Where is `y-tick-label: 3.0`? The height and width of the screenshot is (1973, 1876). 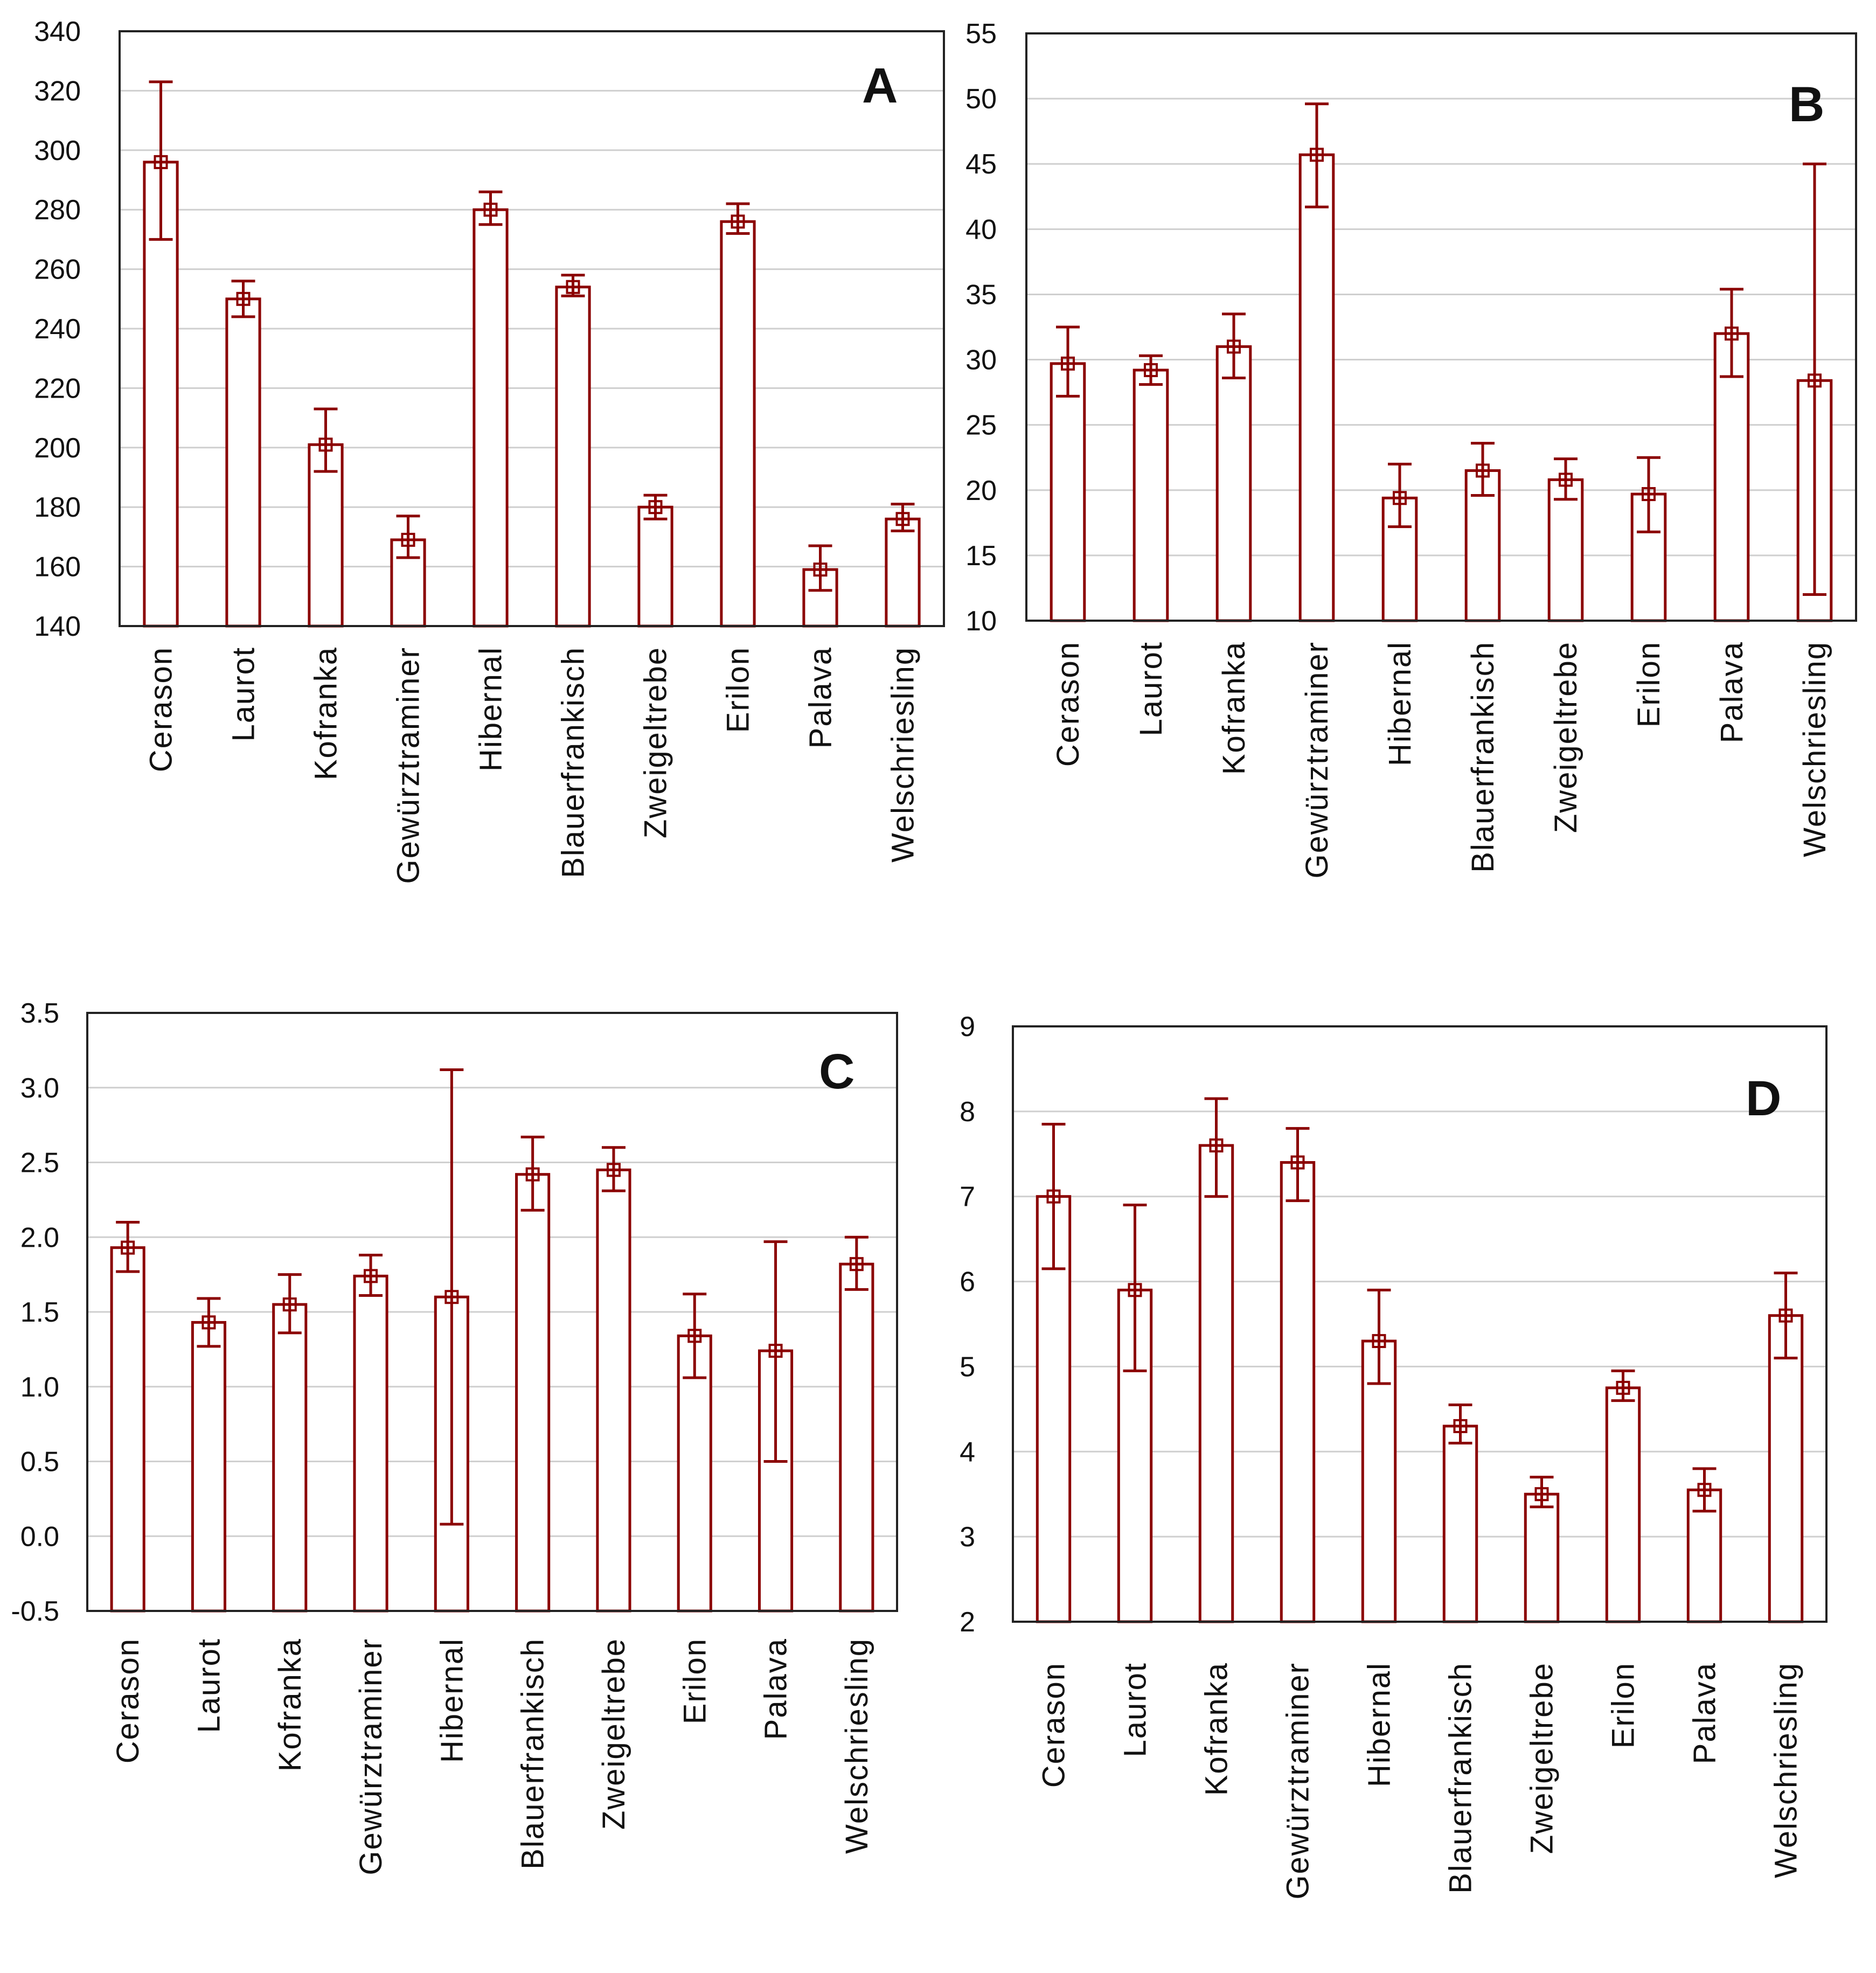 y-tick-label: 3.0 is located at coordinates (39, 1088).